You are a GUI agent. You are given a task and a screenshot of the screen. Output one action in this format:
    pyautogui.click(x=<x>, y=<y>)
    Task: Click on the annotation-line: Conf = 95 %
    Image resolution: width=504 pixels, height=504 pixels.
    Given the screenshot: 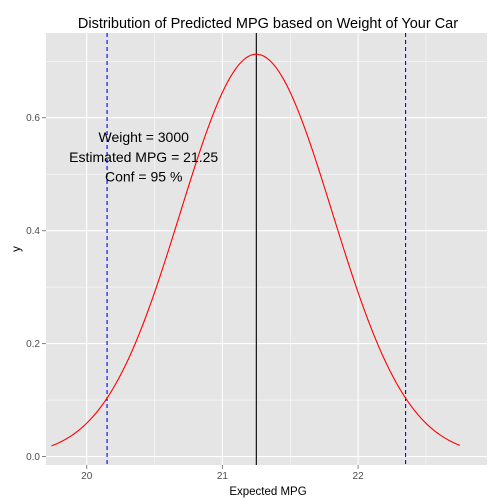 What is the action you would take?
    pyautogui.click(x=143, y=177)
    